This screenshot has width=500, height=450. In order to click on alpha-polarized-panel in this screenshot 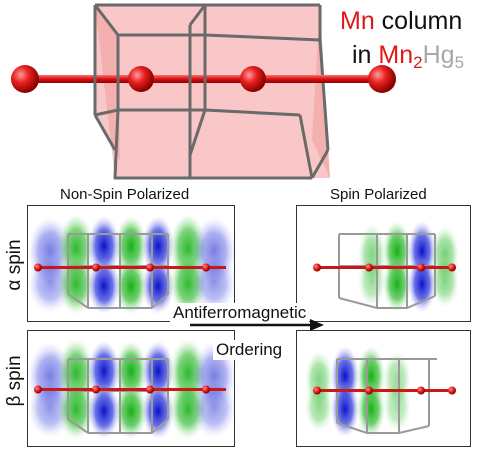, I will do `click(383, 263)`.